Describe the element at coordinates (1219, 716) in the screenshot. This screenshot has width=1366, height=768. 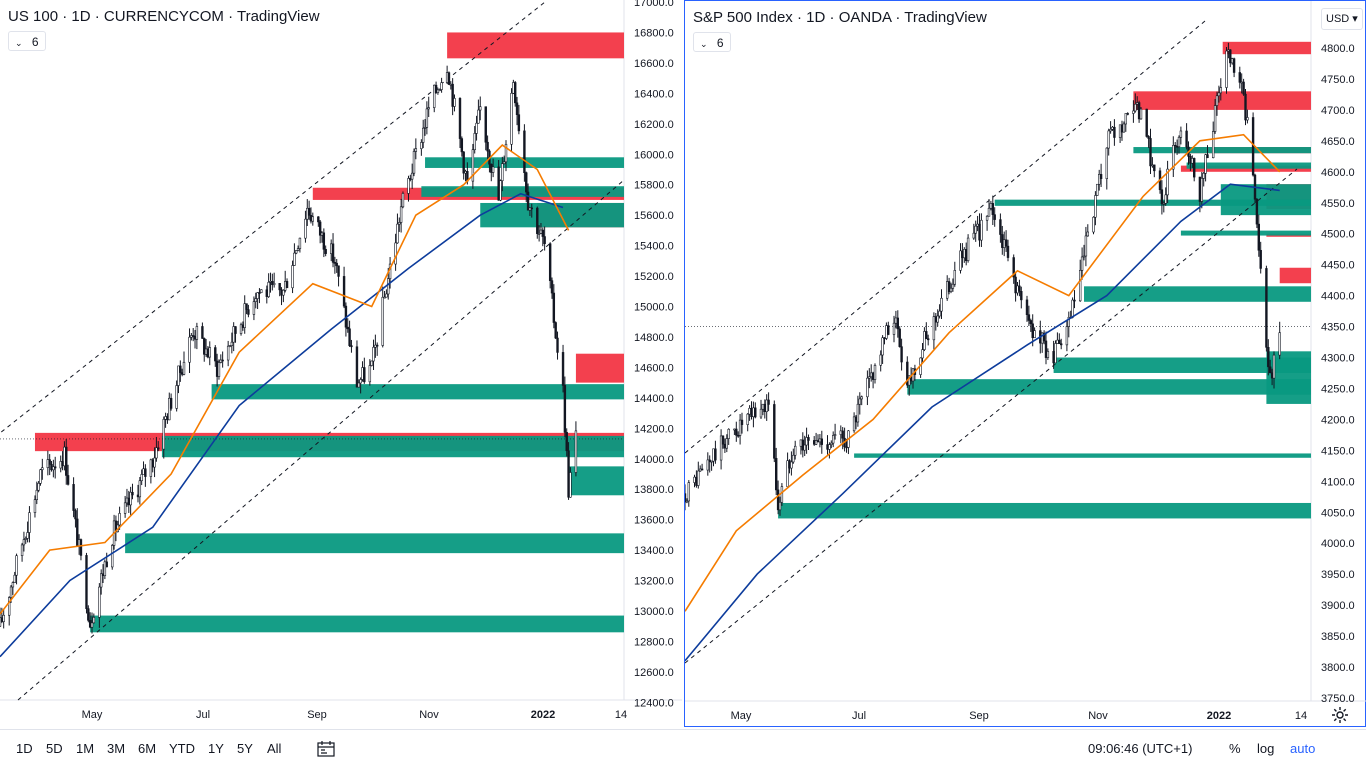
I see `time-tick-label: 2022` at that location.